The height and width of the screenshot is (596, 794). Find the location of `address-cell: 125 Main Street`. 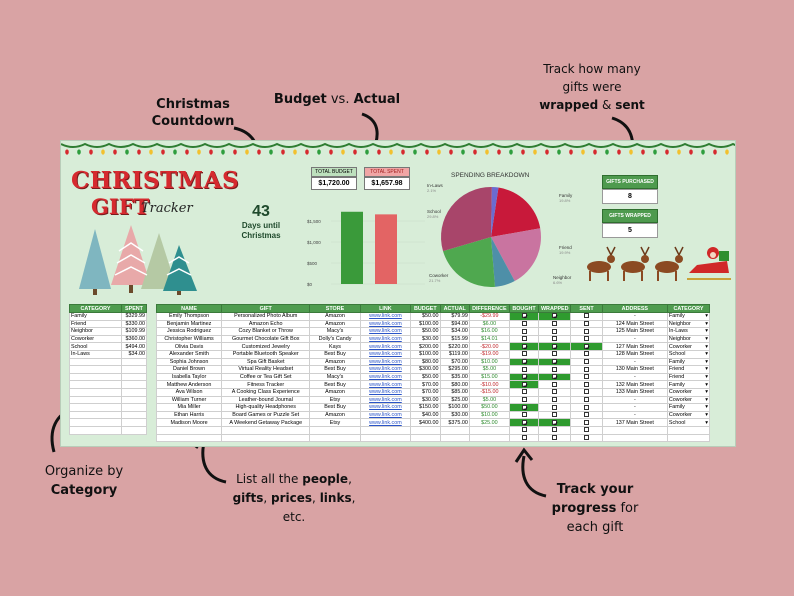

address-cell: 125 Main Street is located at coordinates (634, 331).